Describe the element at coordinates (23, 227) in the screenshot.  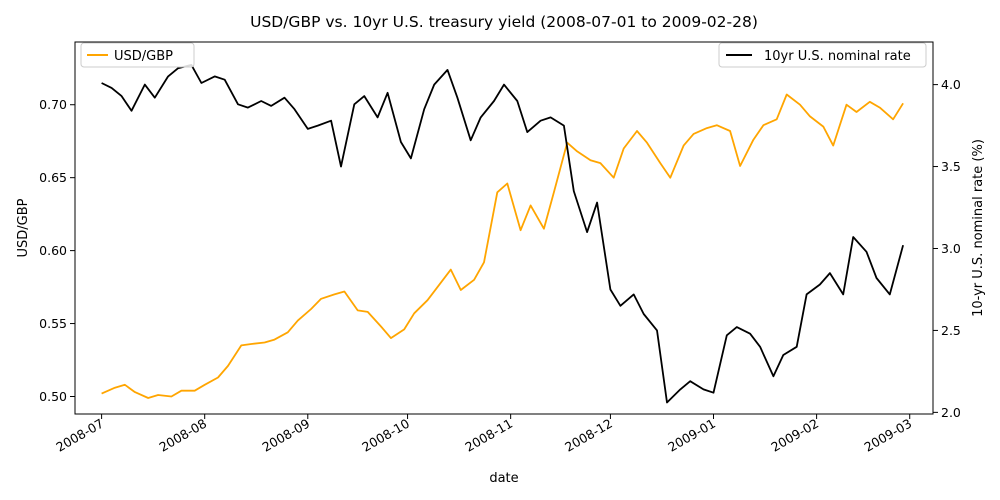
I see `y-axis-left-label: USD/GBP` at that location.